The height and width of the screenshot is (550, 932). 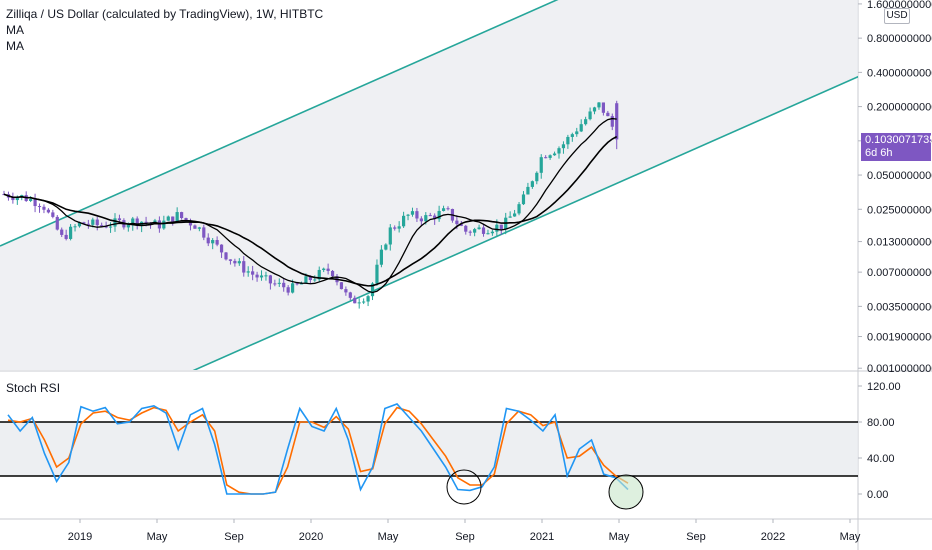 I want to click on price-tick-label: 0.0019000000, so click(x=899, y=338).